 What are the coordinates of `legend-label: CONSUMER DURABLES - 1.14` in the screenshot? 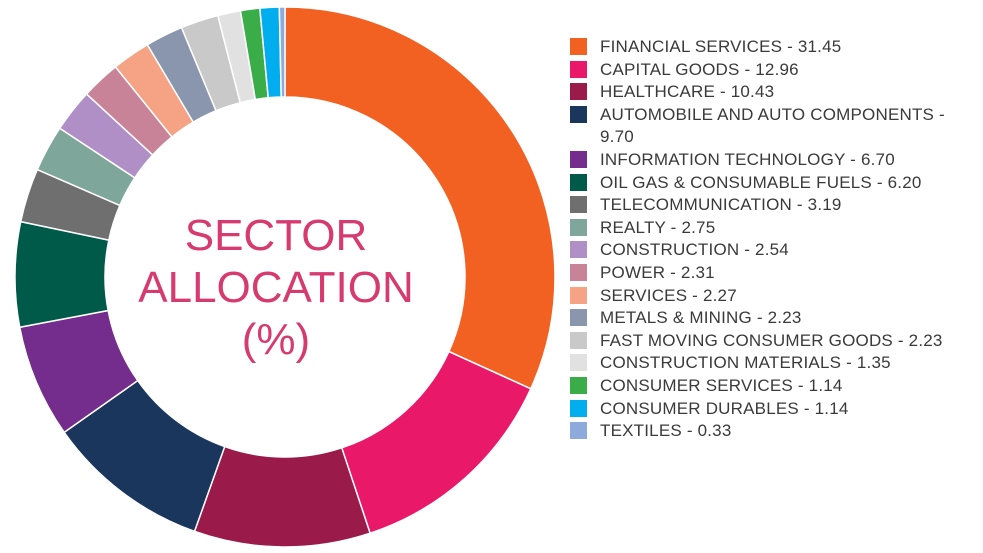 It's located at (724, 408).